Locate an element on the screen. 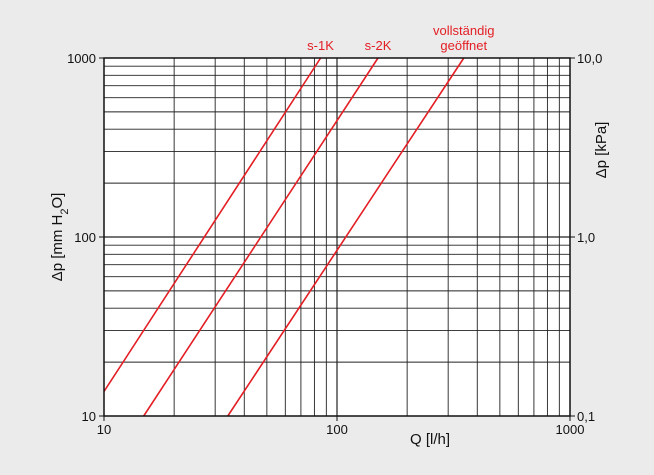  x-tick-label: 100 is located at coordinates (337, 429).